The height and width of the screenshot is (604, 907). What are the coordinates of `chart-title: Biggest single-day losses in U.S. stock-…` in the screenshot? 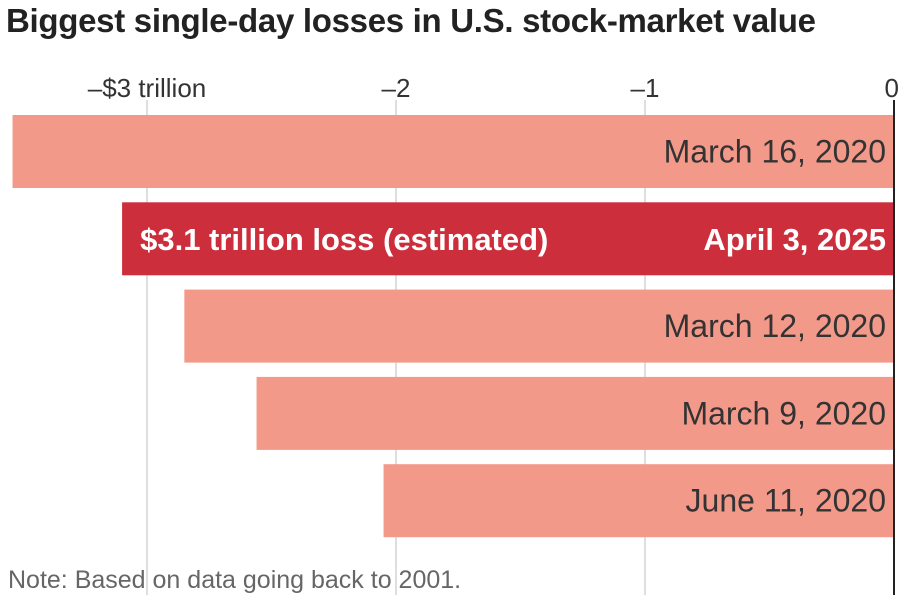 It's located at (411, 20).